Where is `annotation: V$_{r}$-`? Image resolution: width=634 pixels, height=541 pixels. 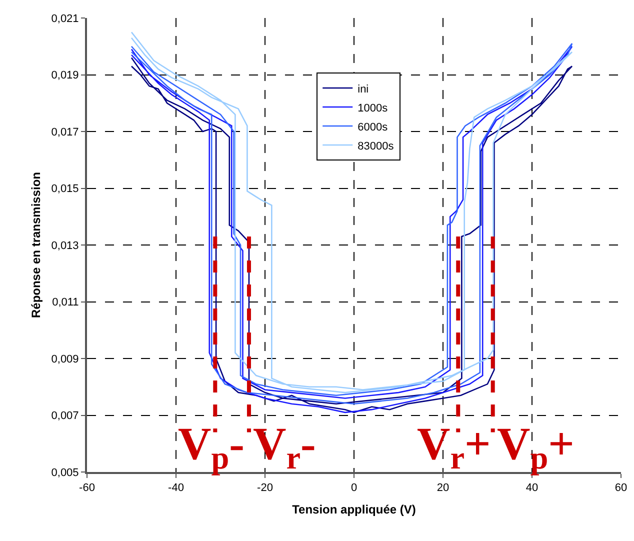 annotation: V$_{r}$- is located at coordinates (284, 447).